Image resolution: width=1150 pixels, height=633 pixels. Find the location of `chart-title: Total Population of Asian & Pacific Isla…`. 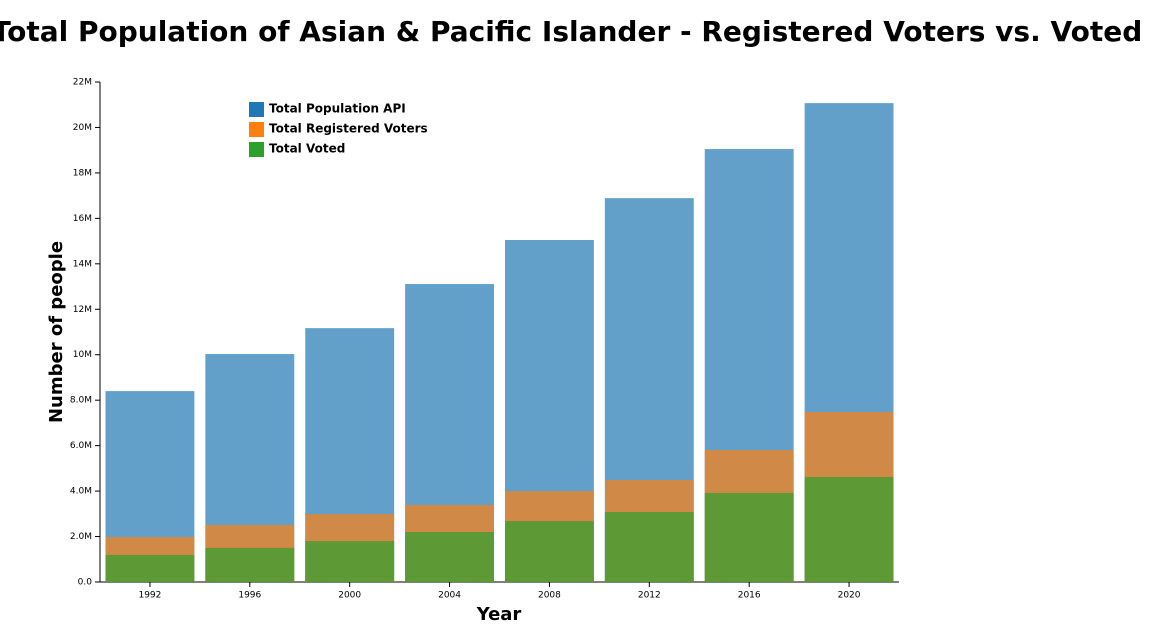

chart-title: Total Population of Asian & Pacific Isla… is located at coordinates (571, 31).